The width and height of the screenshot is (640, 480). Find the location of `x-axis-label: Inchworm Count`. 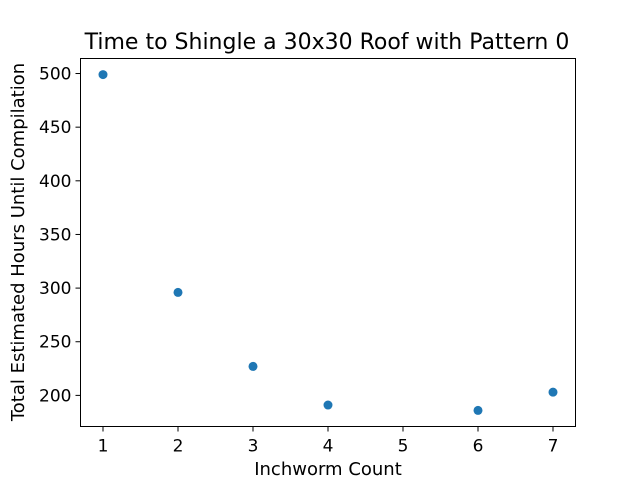

x-axis-label: Inchworm Count is located at coordinates (328, 469).